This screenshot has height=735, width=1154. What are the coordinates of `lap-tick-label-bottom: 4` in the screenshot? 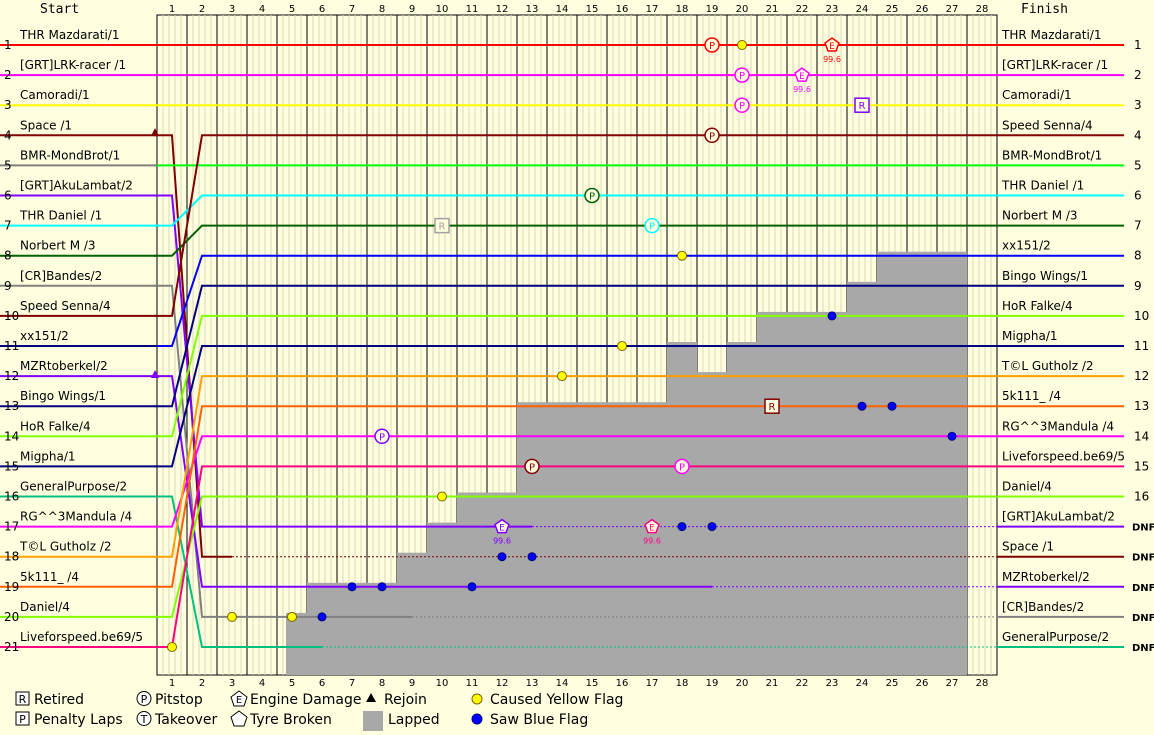 It's located at (262, 683).